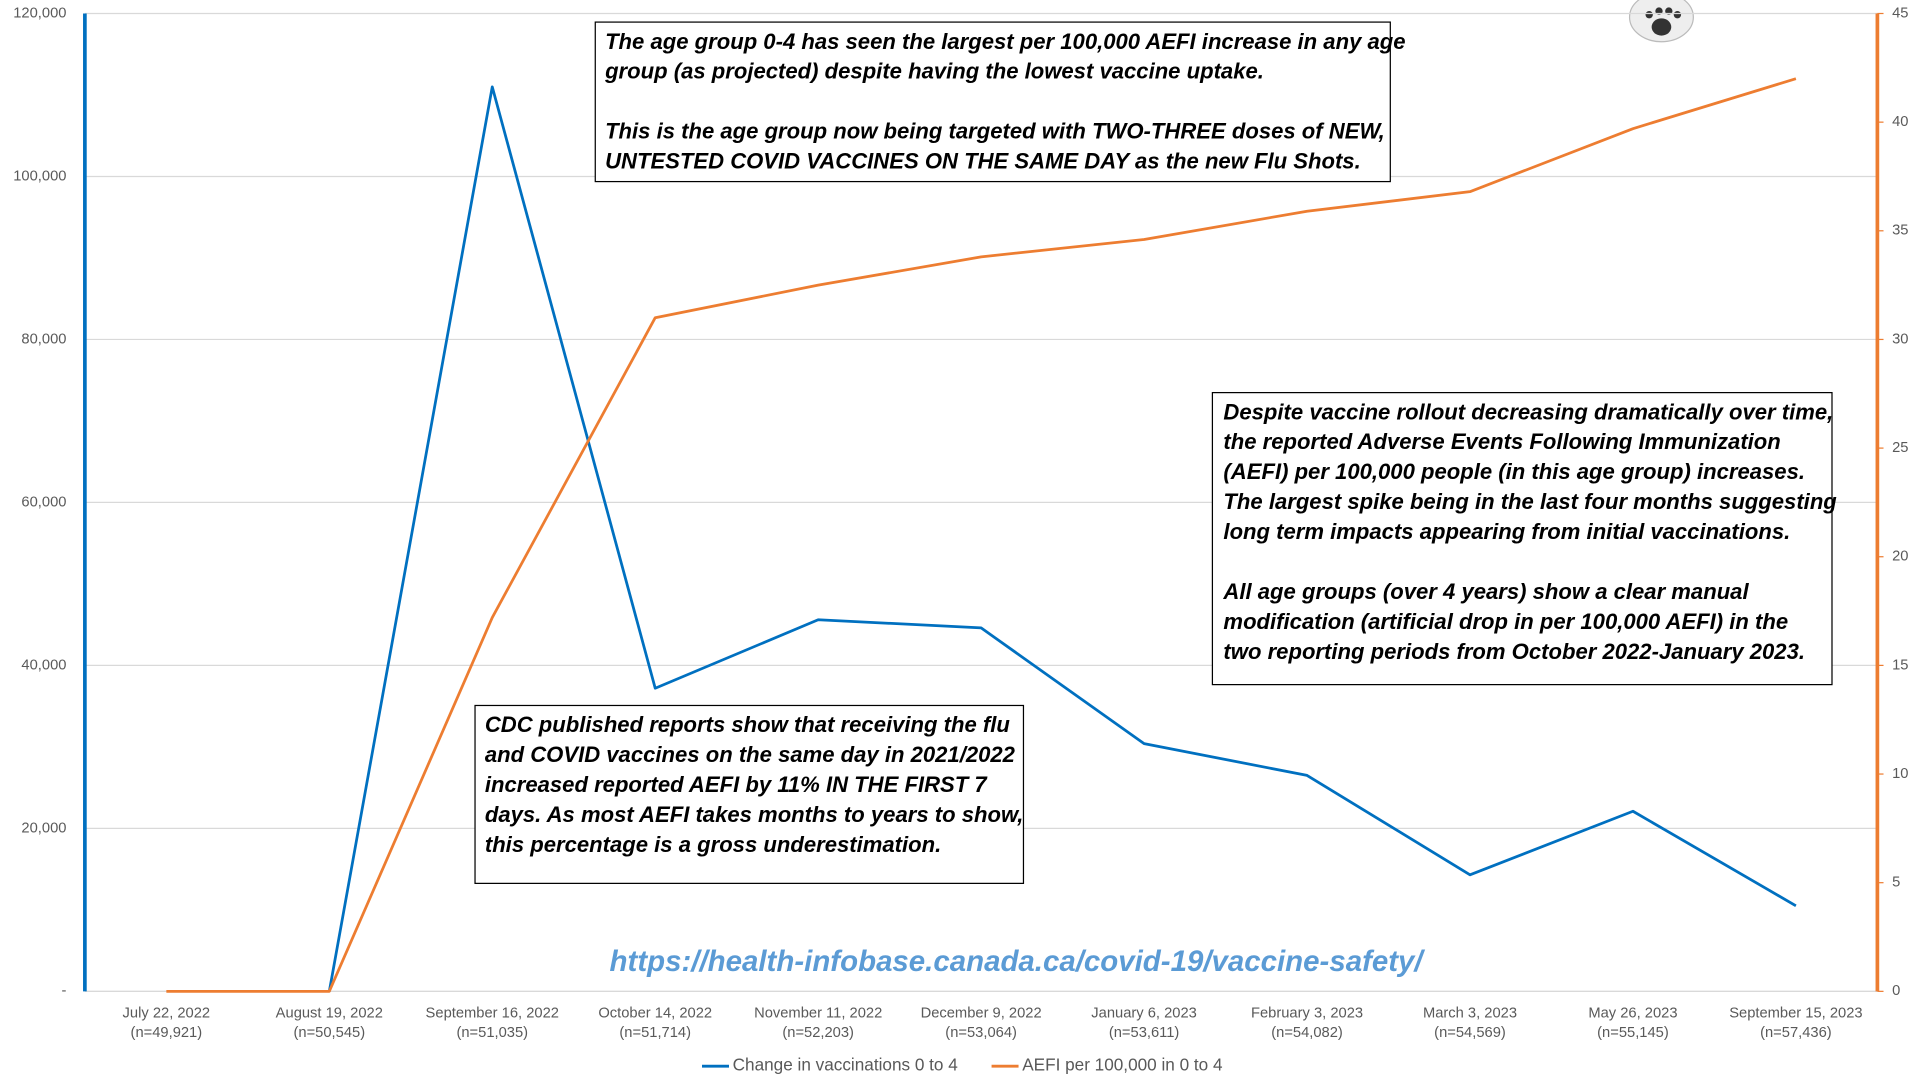 The width and height of the screenshot is (1923, 1076). What do you see at coordinates (167, 1013) in the screenshot?
I see `x-tick-label: July 22, 2022` at bounding box center [167, 1013].